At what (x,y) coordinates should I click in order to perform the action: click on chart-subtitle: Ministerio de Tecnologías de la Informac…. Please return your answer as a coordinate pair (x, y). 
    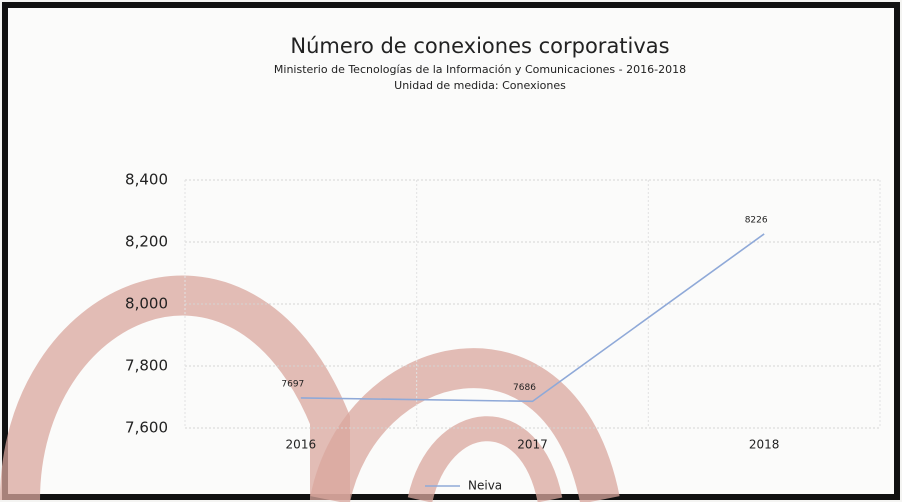
    Looking at the image, I should click on (480, 69).